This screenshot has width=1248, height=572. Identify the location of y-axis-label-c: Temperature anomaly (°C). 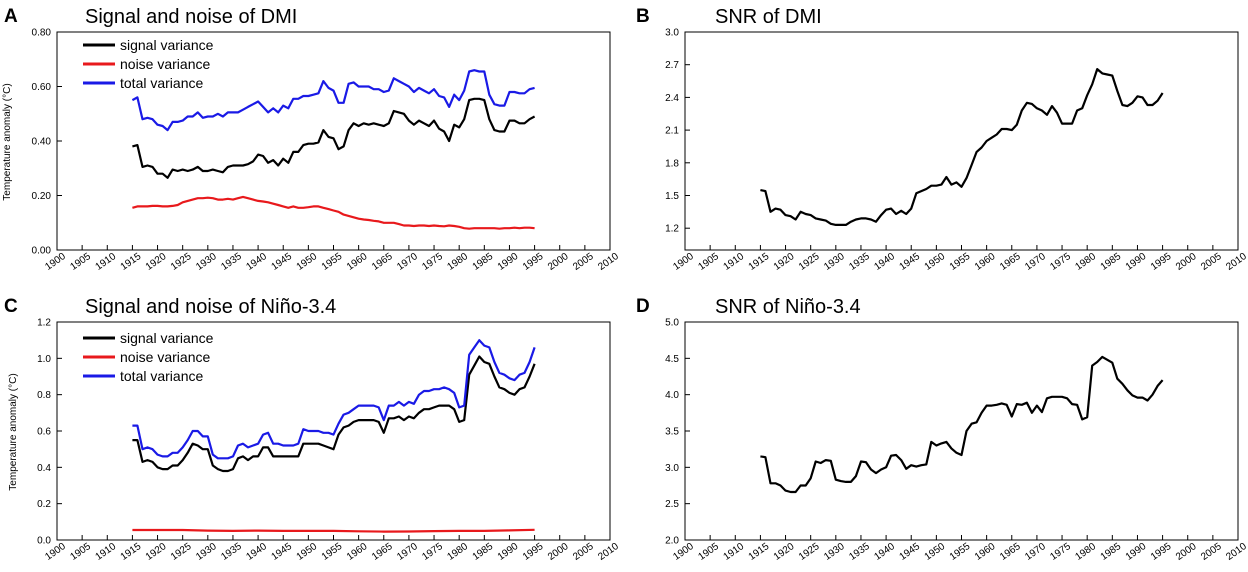
(13, 431).